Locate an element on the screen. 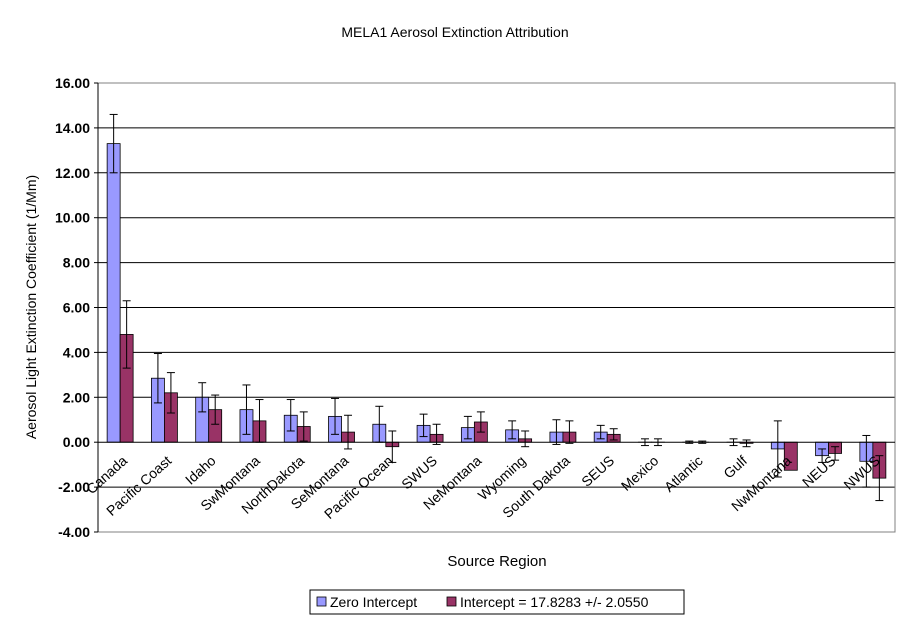 The width and height of the screenshot is (911, 623). y-tick-label: 16.00 is located at coordinates (72, 83).